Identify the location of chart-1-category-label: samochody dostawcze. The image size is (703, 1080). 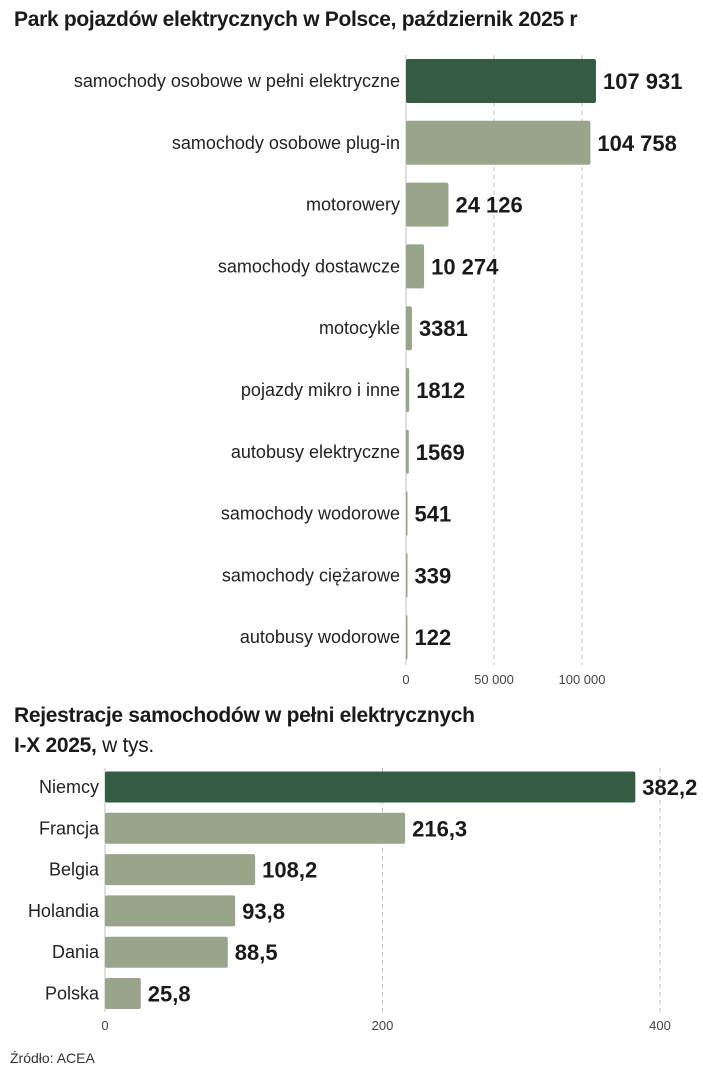
(309, 266).